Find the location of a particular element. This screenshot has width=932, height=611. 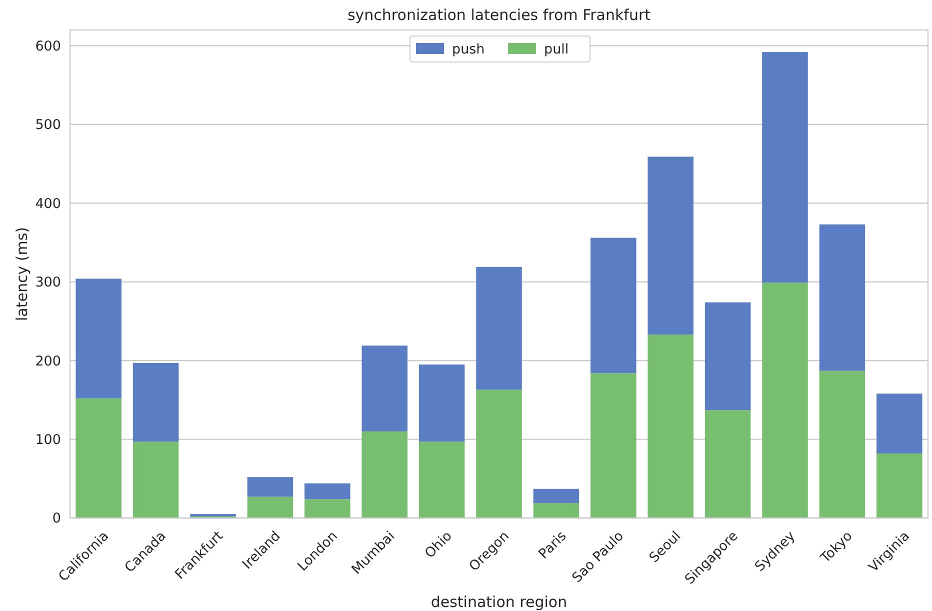

legend-label: pull is located at coordinates (556, 50).